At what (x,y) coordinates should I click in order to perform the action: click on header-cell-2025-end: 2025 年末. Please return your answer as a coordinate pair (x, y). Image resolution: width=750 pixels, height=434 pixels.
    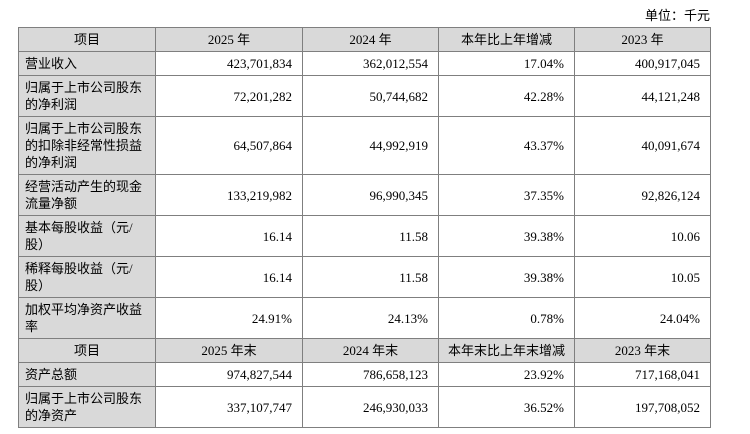
    Looking at the image, I should click on (229, 350).